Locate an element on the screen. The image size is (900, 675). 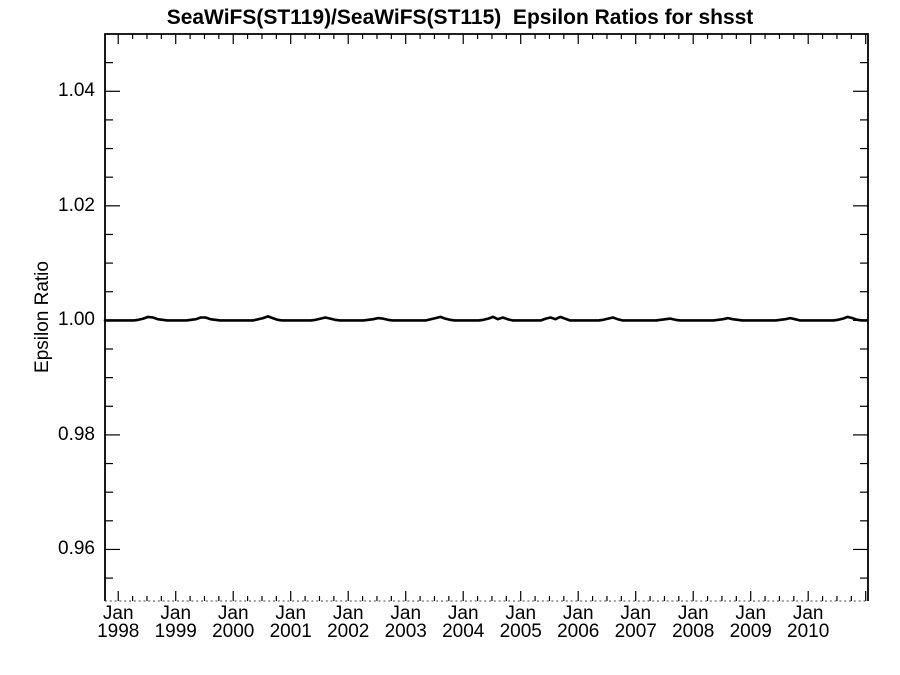
x-tick-label: Jan 2010 is located at coordinates (808, 622).